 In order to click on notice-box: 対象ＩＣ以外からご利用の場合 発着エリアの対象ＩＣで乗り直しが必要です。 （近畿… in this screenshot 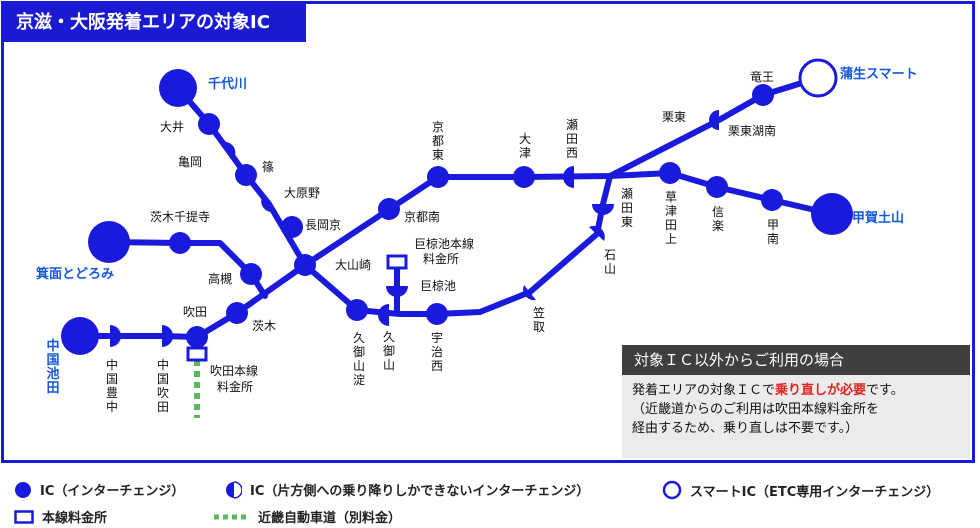, I will do `click(796, 401)`.